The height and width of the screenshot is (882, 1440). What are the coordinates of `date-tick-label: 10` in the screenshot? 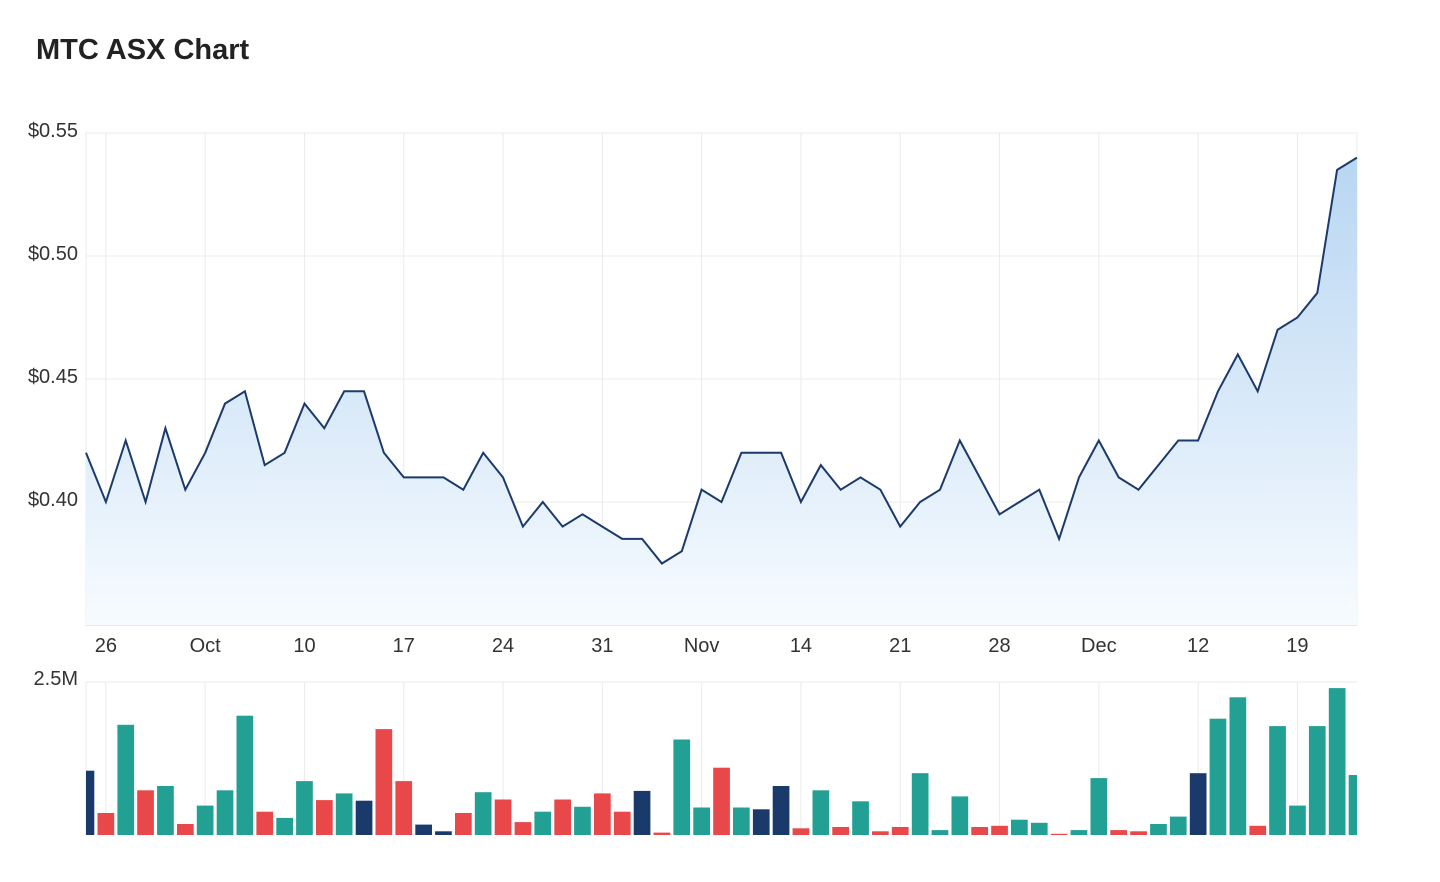 It's located at (304, 646).